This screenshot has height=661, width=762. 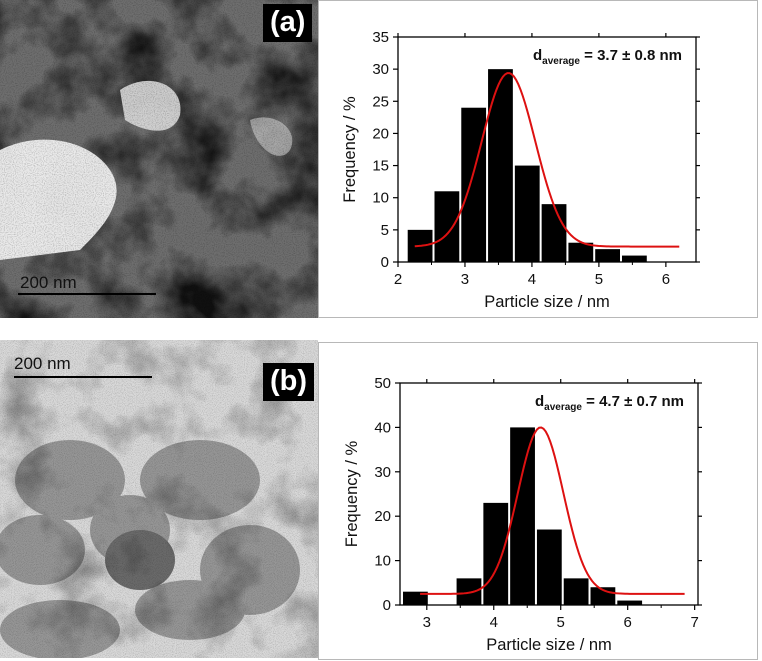 What do you see at coordinates (380, 37) in the screenshot?
I see `y-tick-label: 35` at bounding box center [380, 37].